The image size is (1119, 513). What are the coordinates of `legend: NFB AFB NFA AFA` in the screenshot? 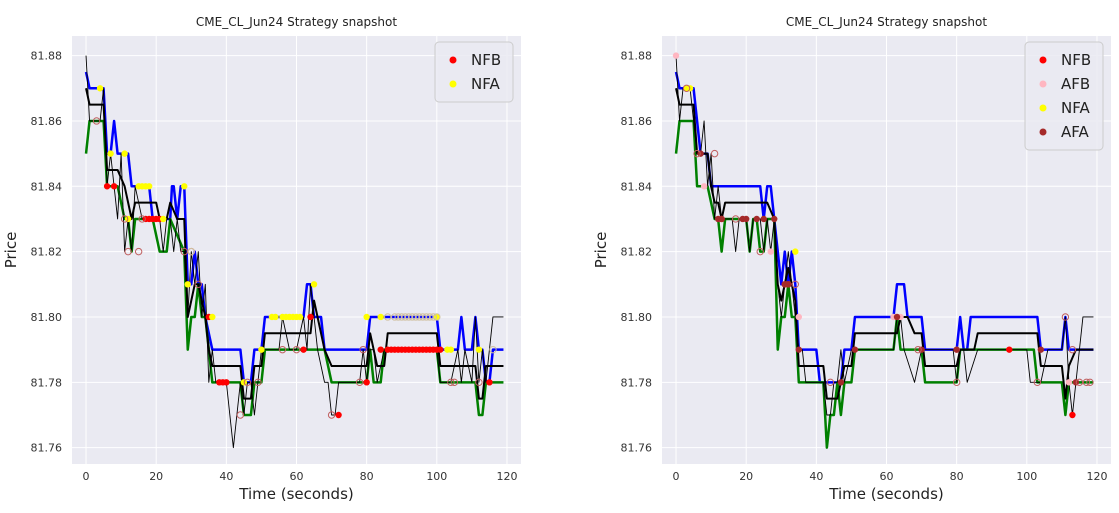 It's located at (1064, 96).